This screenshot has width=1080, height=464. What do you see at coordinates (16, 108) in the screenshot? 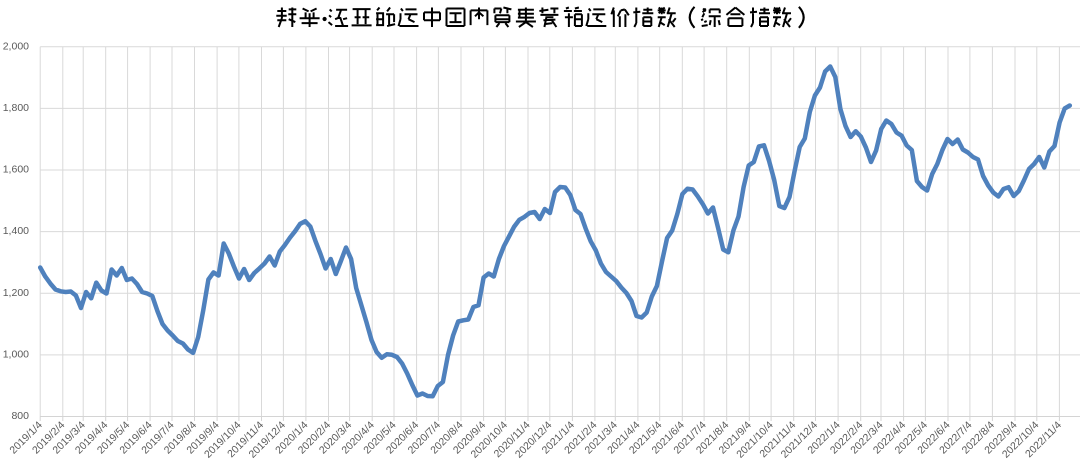
I see `svg-text: 1,800` at bounding box center [16, 108].